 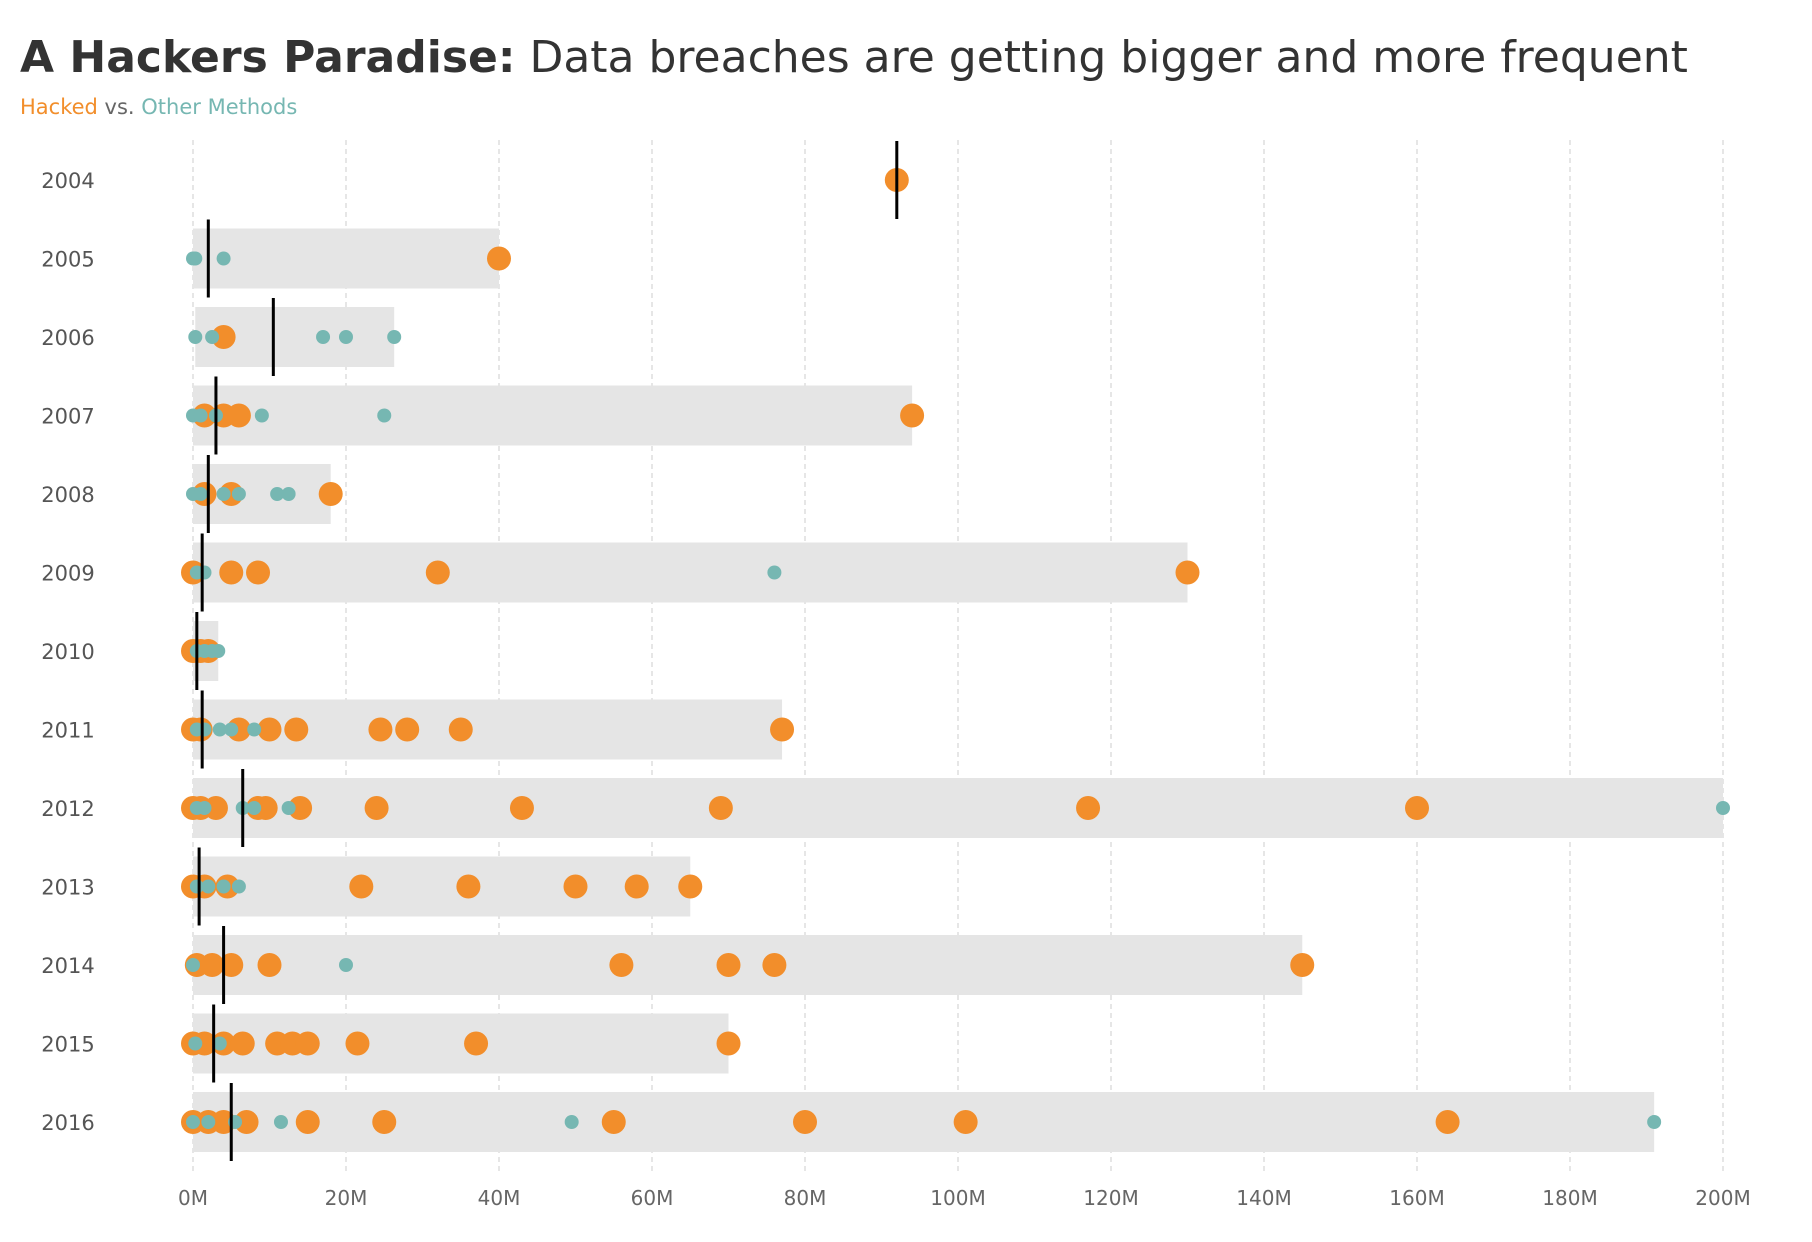 What do you see at coordinates (267, 57) in the screenshot?
I see `title-bold: A Hackers Paradise:` at bounding box center [267, 57].